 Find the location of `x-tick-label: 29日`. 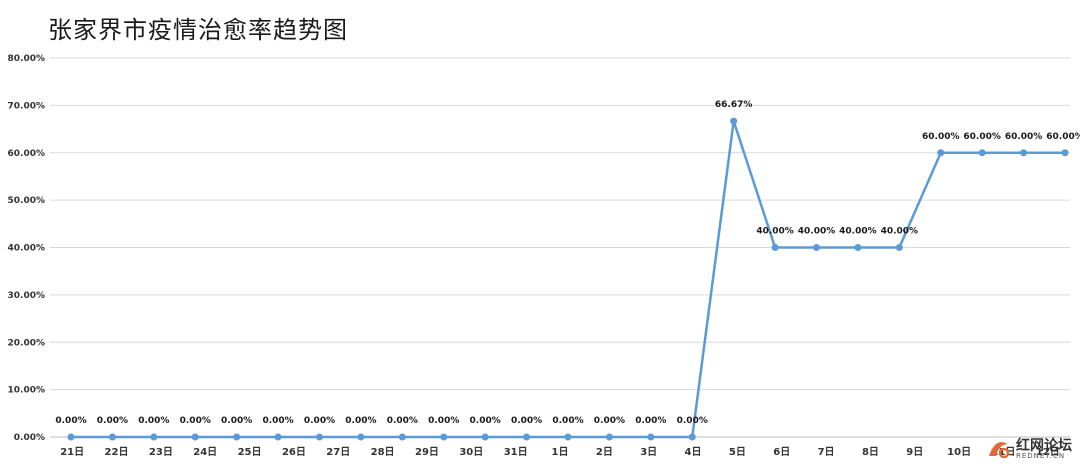

x-tick-label: 29日 is located at coordinates (427, 452).